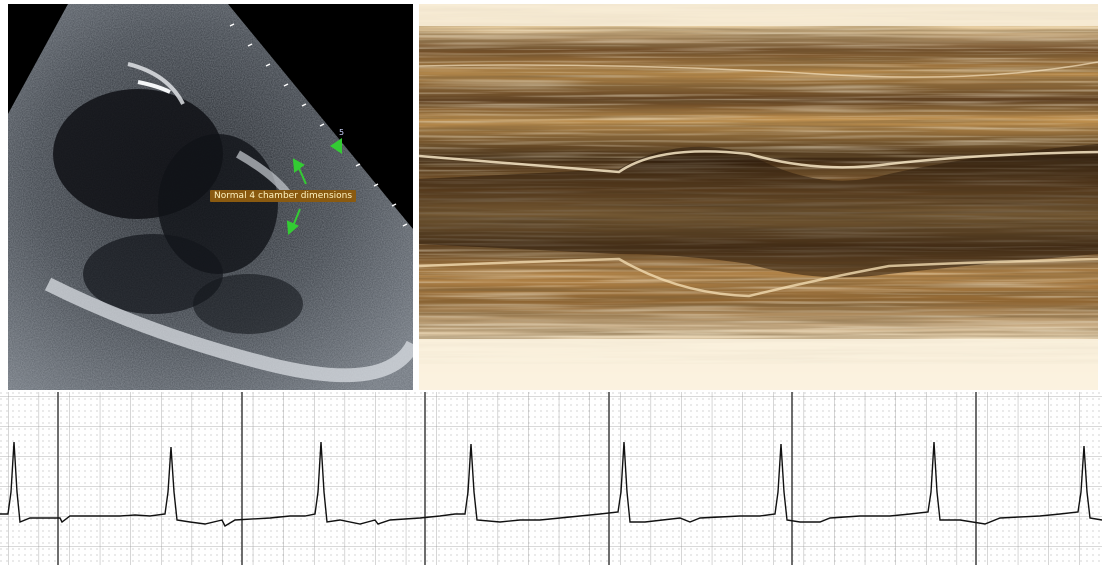  I want to click on annotation-label: Normal 4 chamber dimensions, so click(283, 196).